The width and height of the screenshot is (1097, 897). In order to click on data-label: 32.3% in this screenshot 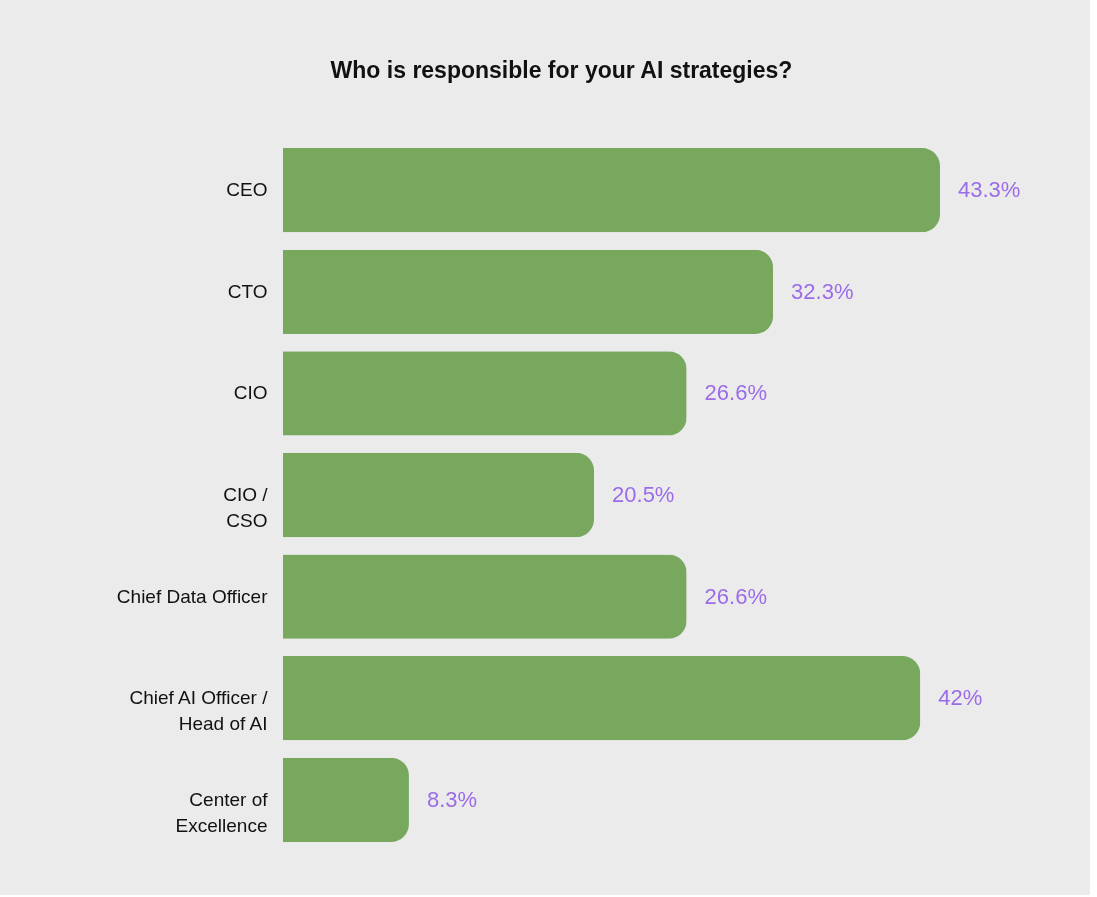, I will do `click(822, 291)`.